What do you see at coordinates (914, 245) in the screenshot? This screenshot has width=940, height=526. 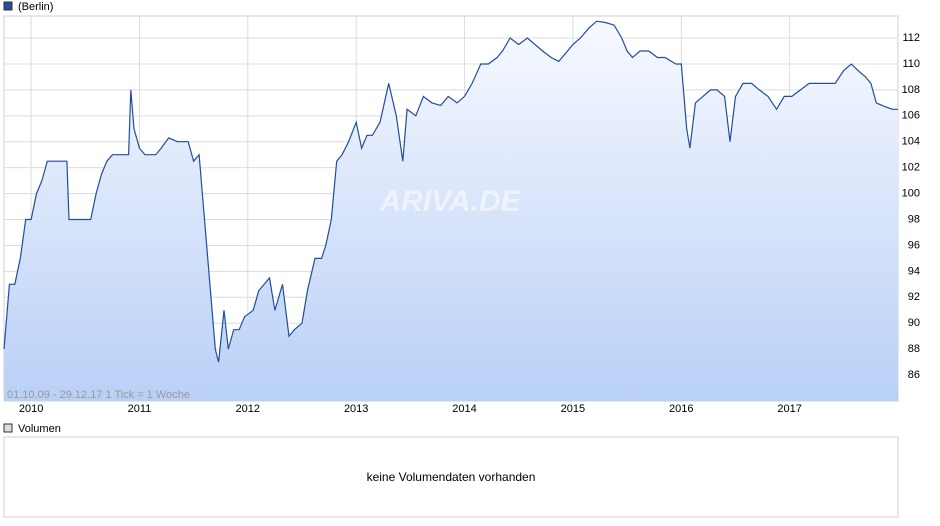 I see `y-tick-label: 96` at bounding box center [914, 245].